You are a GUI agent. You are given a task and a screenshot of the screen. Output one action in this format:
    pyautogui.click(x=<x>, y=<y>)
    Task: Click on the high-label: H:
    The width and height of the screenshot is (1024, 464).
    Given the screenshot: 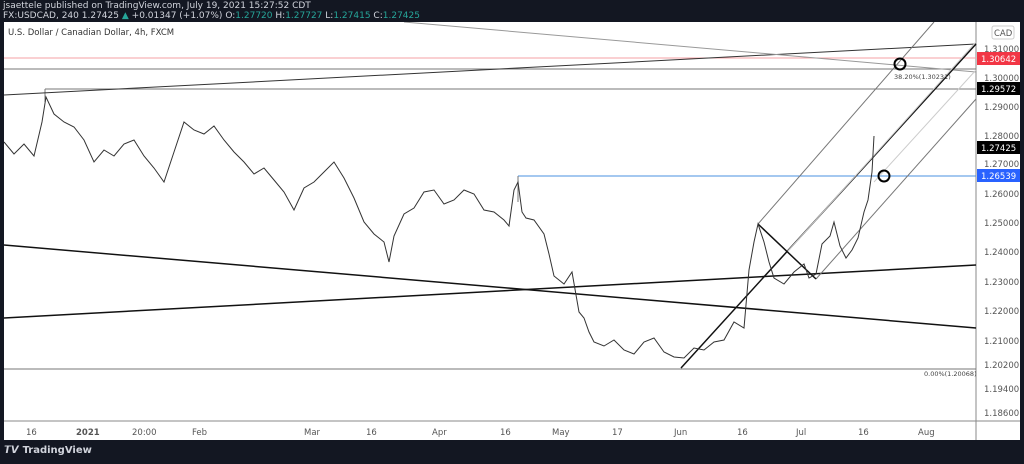 What is the action you would take?
    pyautogui.click(x=280, y=16)
    